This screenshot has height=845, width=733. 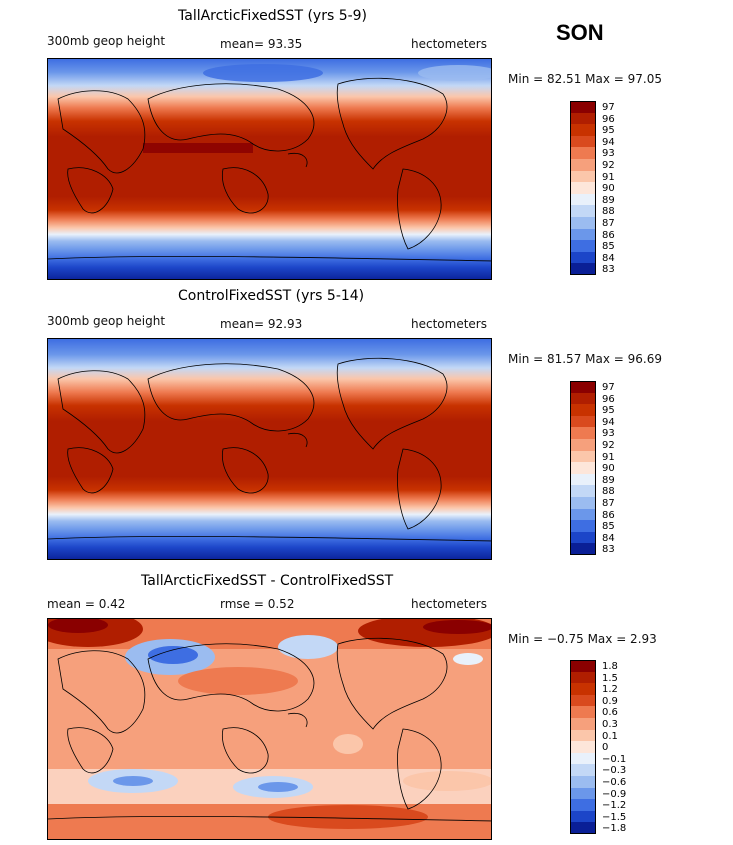 I want to click on panel1-units-label: hectometers, so click(x=449, y=44).